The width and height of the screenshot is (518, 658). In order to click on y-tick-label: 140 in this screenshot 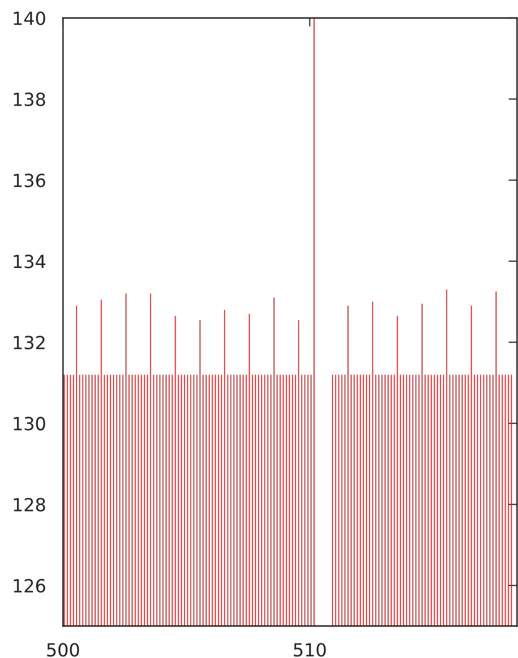, I will do `click(30, 18)`.